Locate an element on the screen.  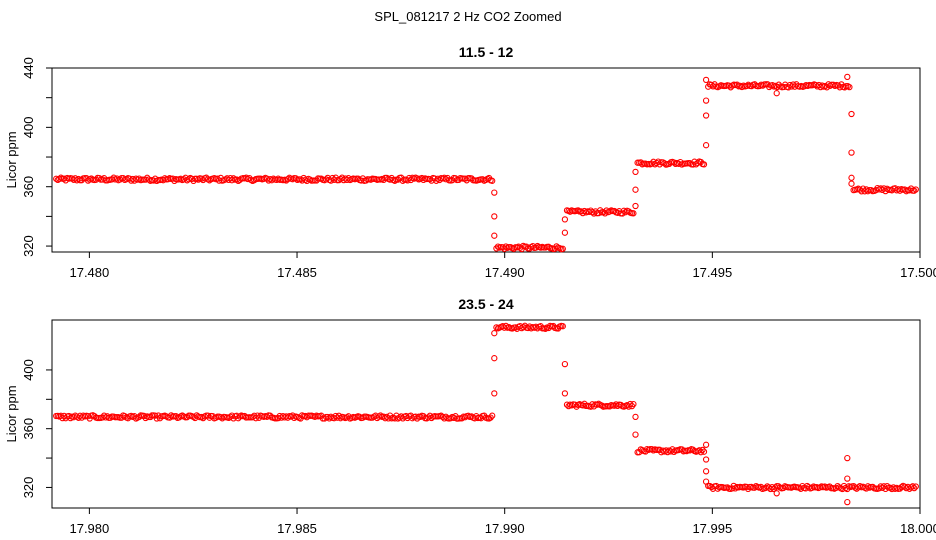
panel-title: 23.5 - 24 is located at coordinates (485, 304).